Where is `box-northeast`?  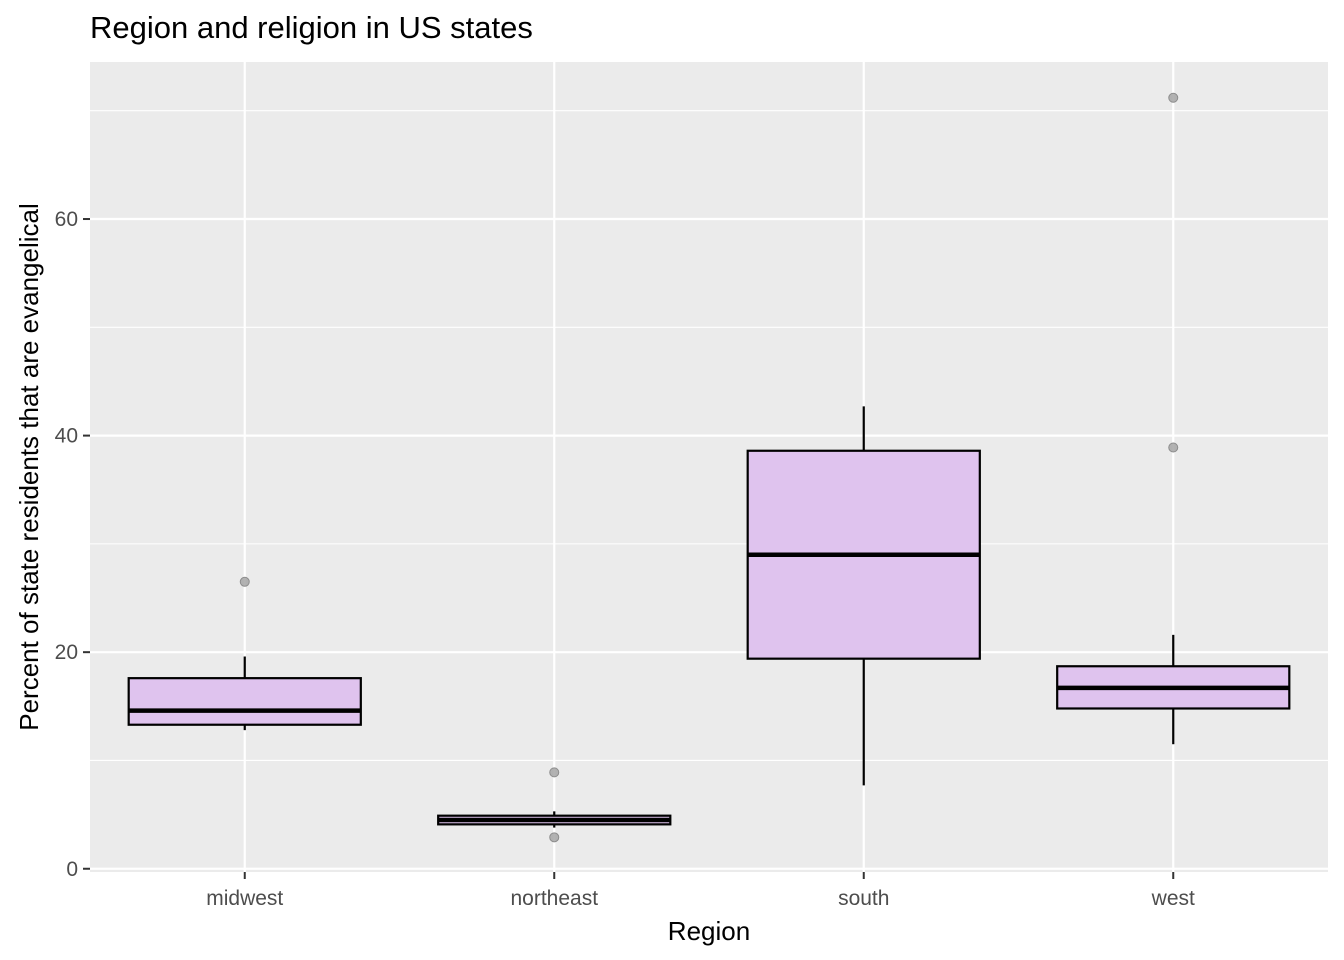
box-northeast is located at coordinates (554, 805).